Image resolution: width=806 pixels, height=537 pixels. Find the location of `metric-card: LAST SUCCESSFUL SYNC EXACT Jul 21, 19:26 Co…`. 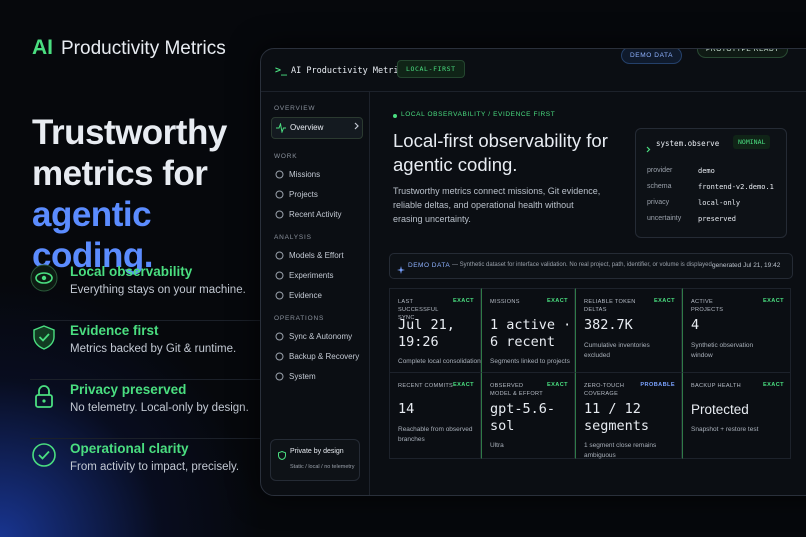

metric-card: LAST SUCCESSFUL SYNC EXACT Jul 21, 19:26 Co… is located at coordinates (435, 330).